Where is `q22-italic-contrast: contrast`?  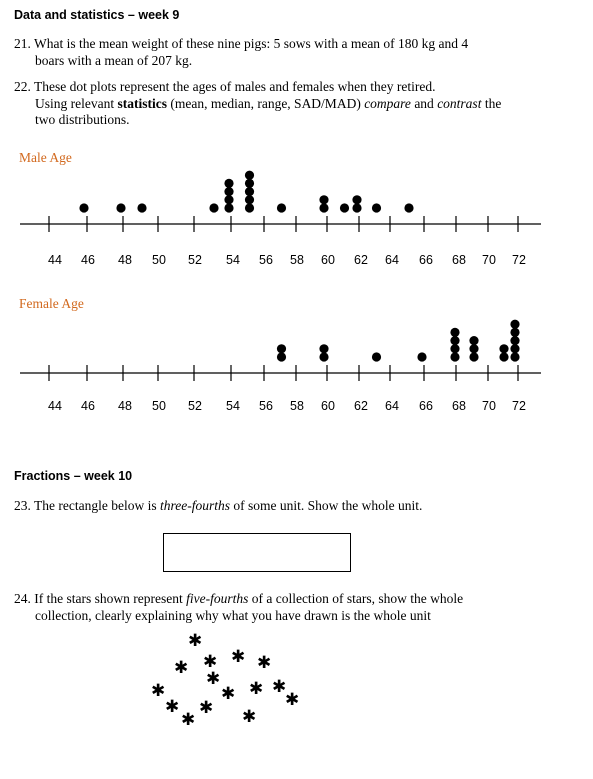
q22-italic-contrast: contrast is located at coordinates (459, 103).